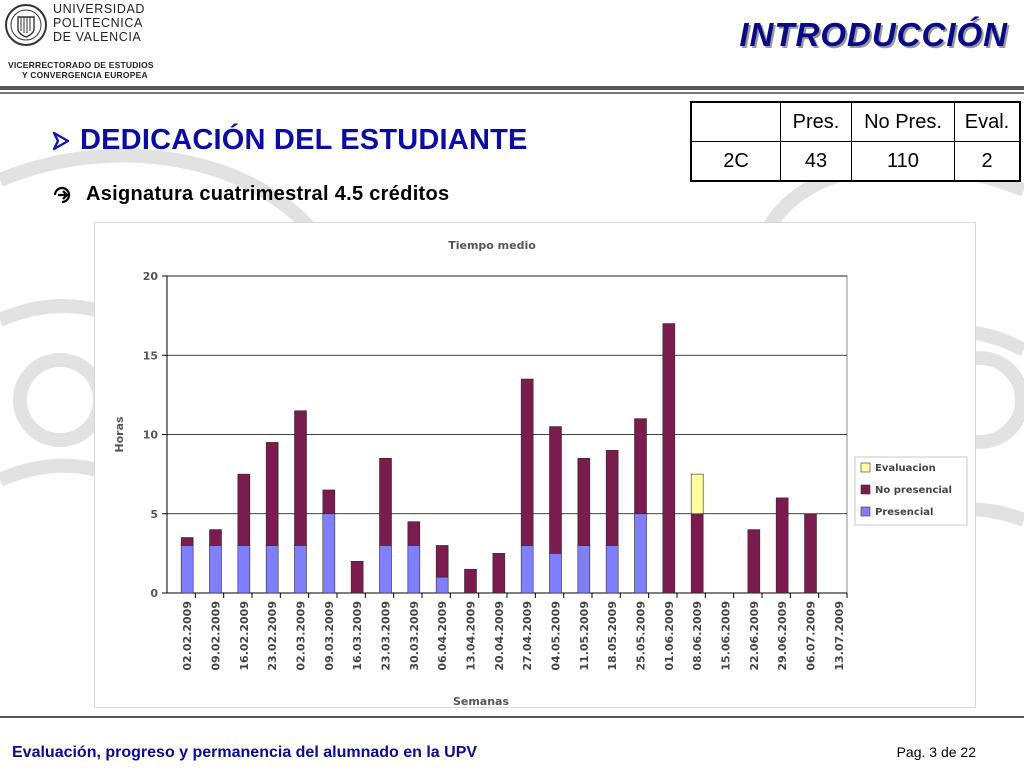 The image size is (1024, 768). What do you see at coordinates (903, 121) in the screenshot?
I see `table-header-cell: No Pres.` at bounding box center [903, 121].